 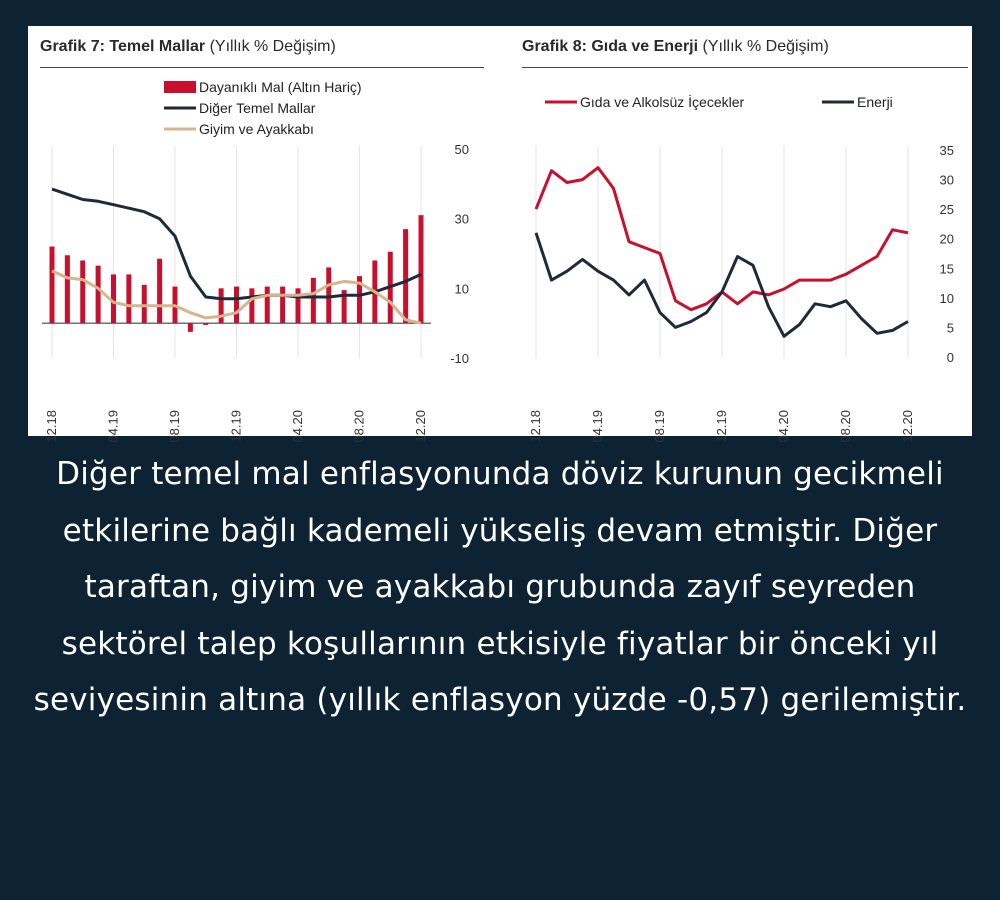 What do you see at coordinates (459, 358) in the screenshot?
I see `chart7-ytick-label: -10` at bounding box center [459, 358].